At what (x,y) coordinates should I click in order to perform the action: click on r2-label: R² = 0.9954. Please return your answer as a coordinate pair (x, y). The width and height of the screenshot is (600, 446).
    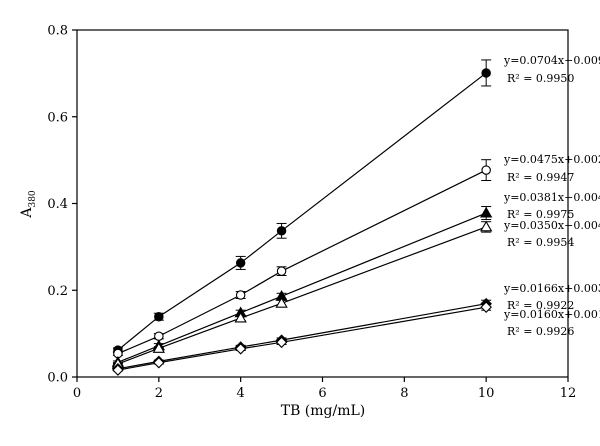
    Looking at the image, I should click on (540, 242).